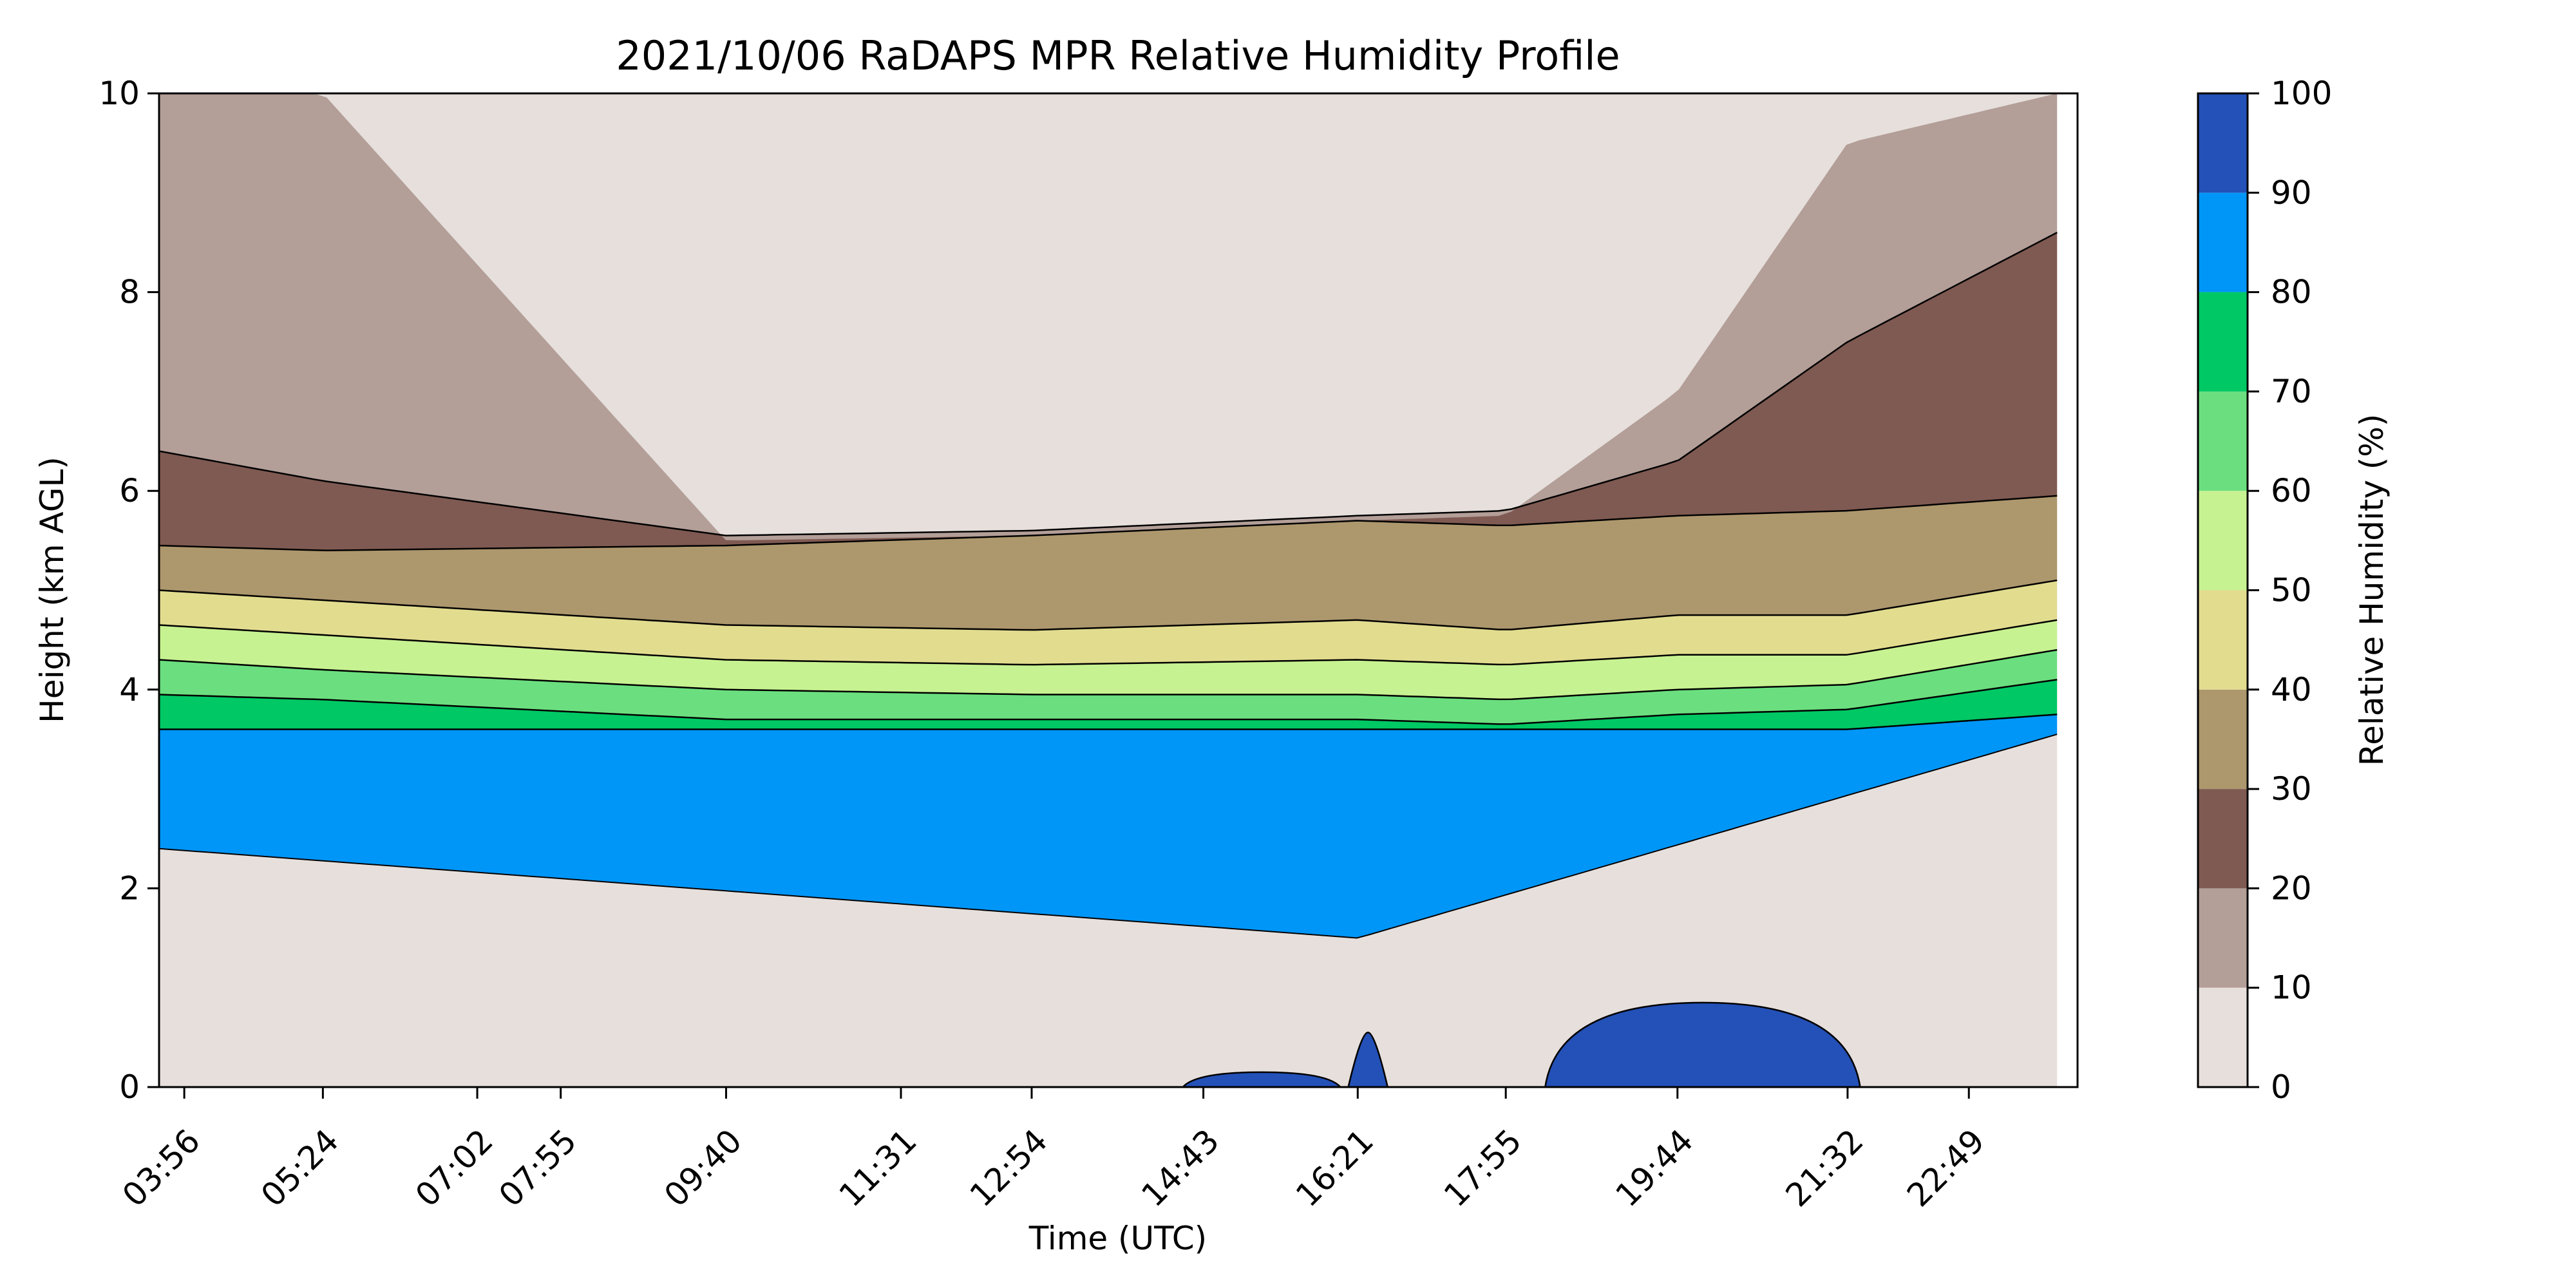 The image size is (2576, 1288). What do you see at coordinates (1108, 605) in the screenshot?
I see `contour-line-rh50_top` at bounding box center [1108, 605].